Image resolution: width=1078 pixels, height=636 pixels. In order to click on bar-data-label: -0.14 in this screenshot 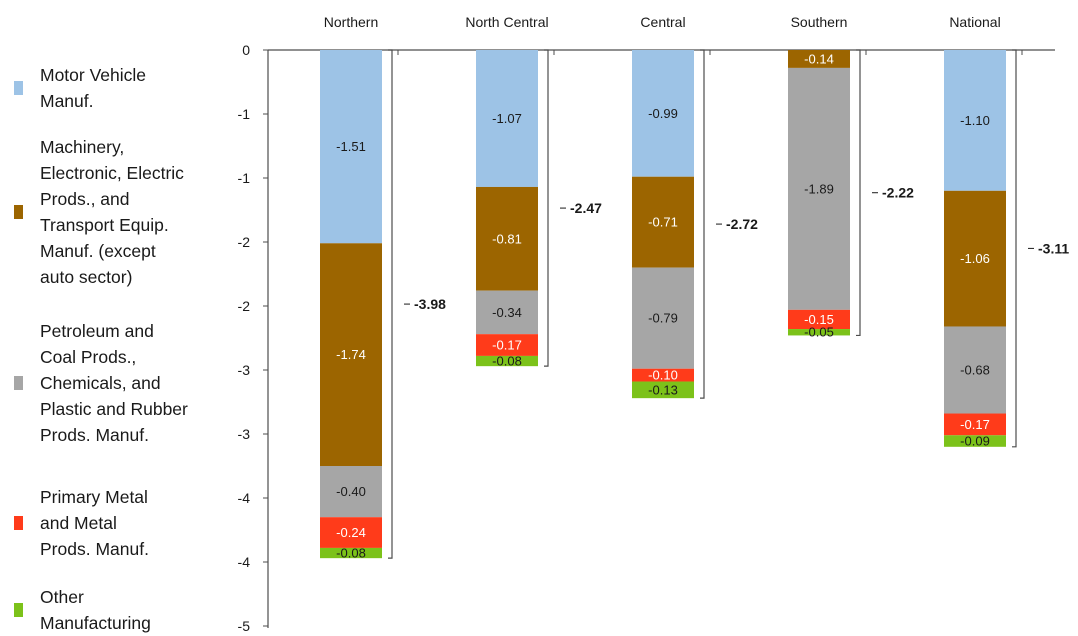, I will do `click(819, 58)`.